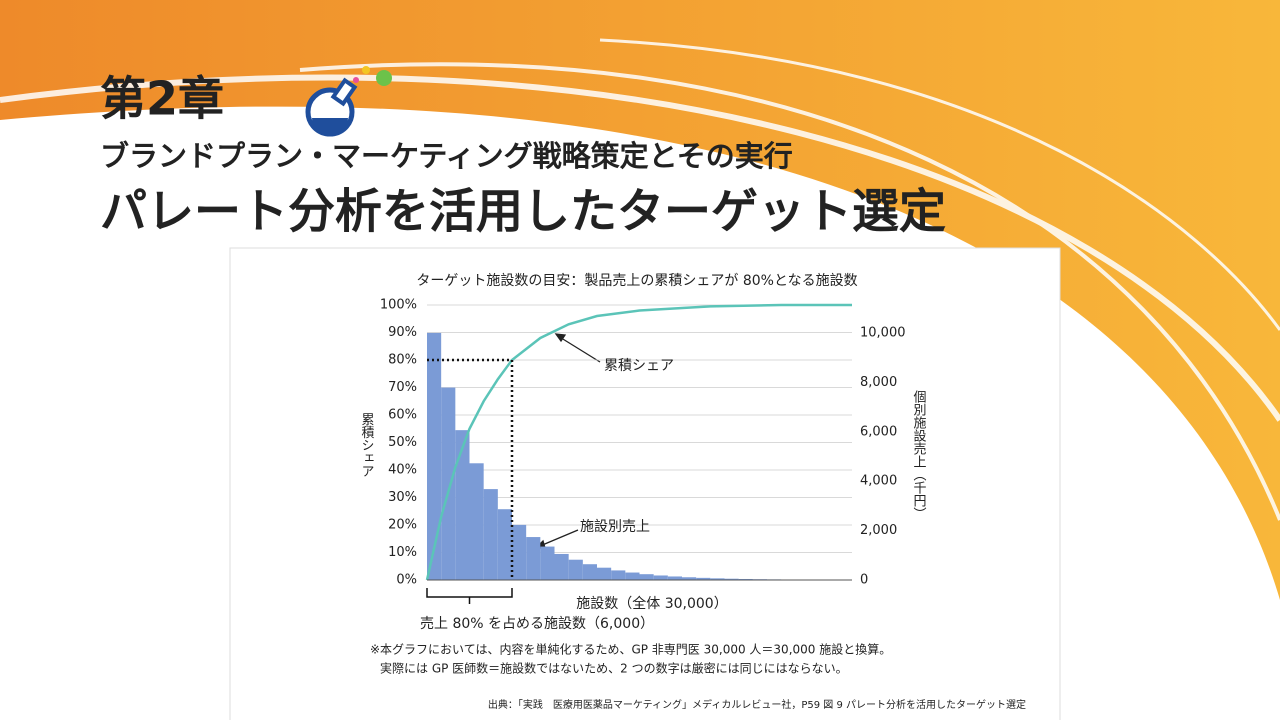  I want to click on y2-tick-label: 8,000, so click(878, 382).